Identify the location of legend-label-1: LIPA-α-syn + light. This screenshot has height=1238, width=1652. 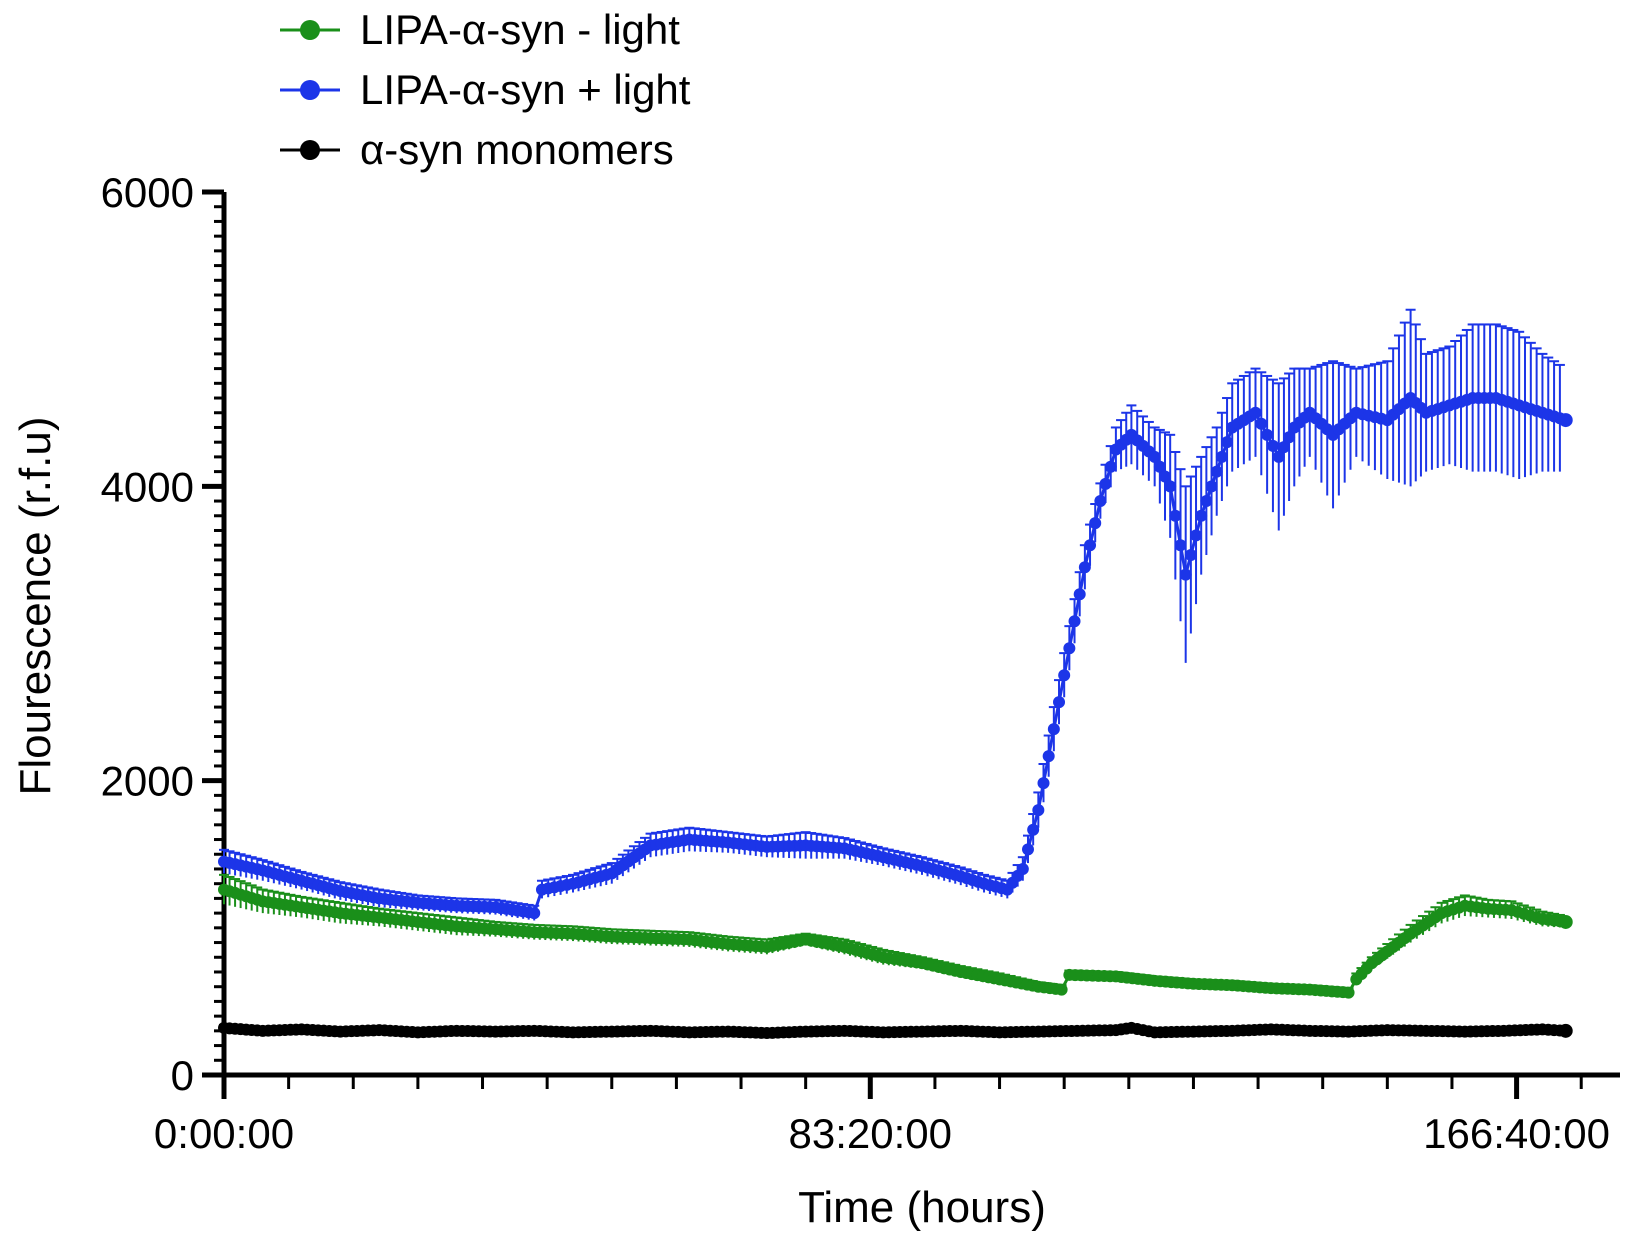
(525, 89).